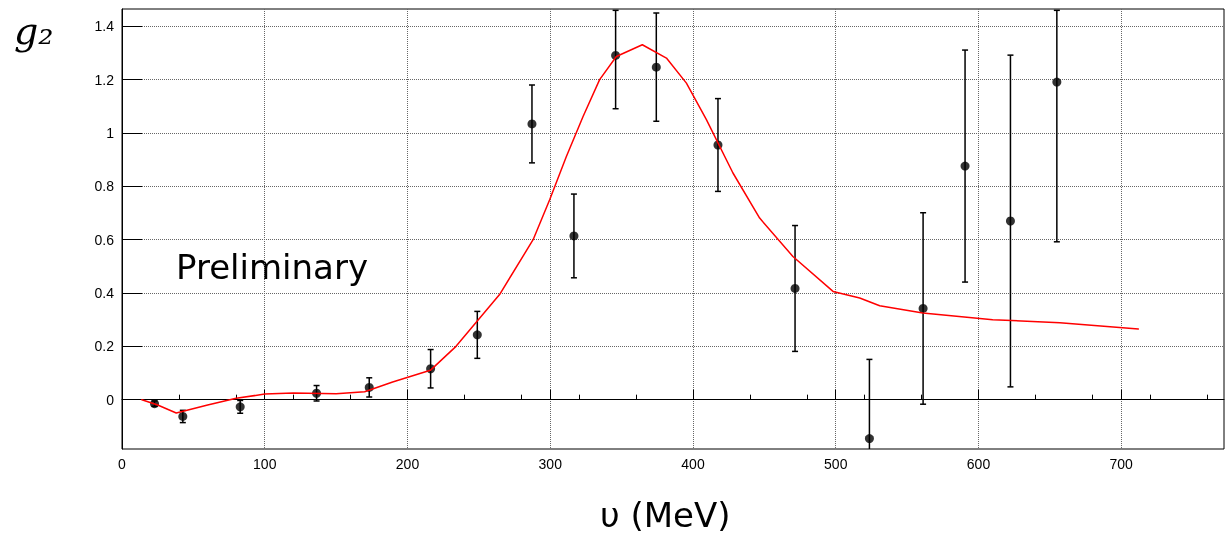 This screenshot has height=548, width=1226. Describe the element at coordinates (104, 186) in the screenshot. I see `y-tick-label: 0.8` at that location.